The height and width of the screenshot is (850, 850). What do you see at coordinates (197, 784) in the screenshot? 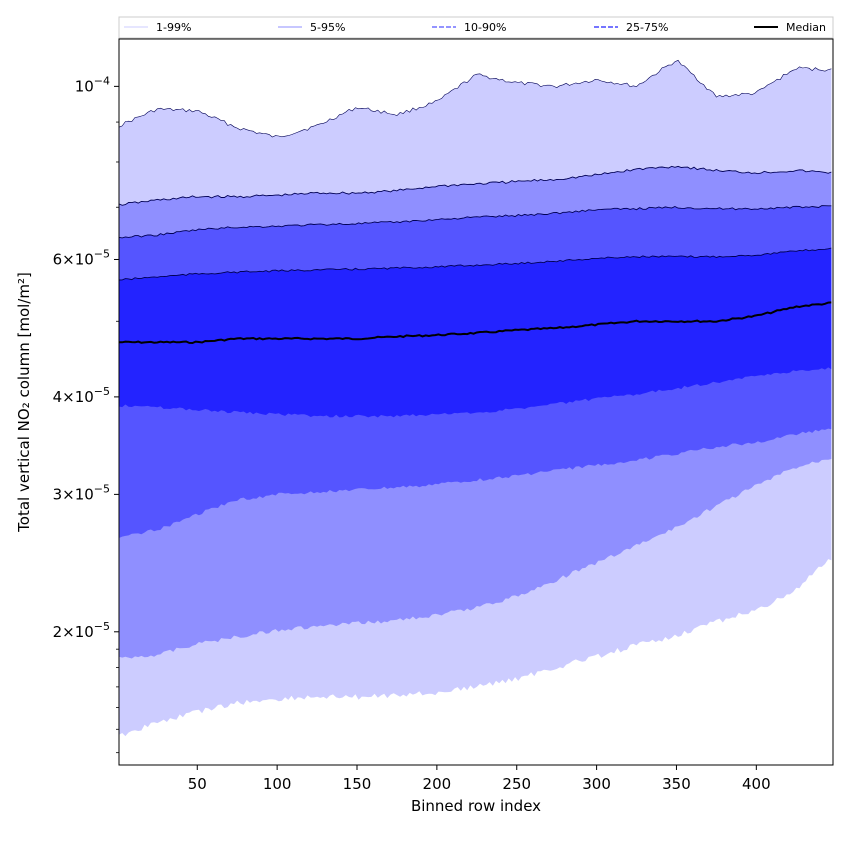
I see `x-tick-label: 50` at bounding box center [197, 784].